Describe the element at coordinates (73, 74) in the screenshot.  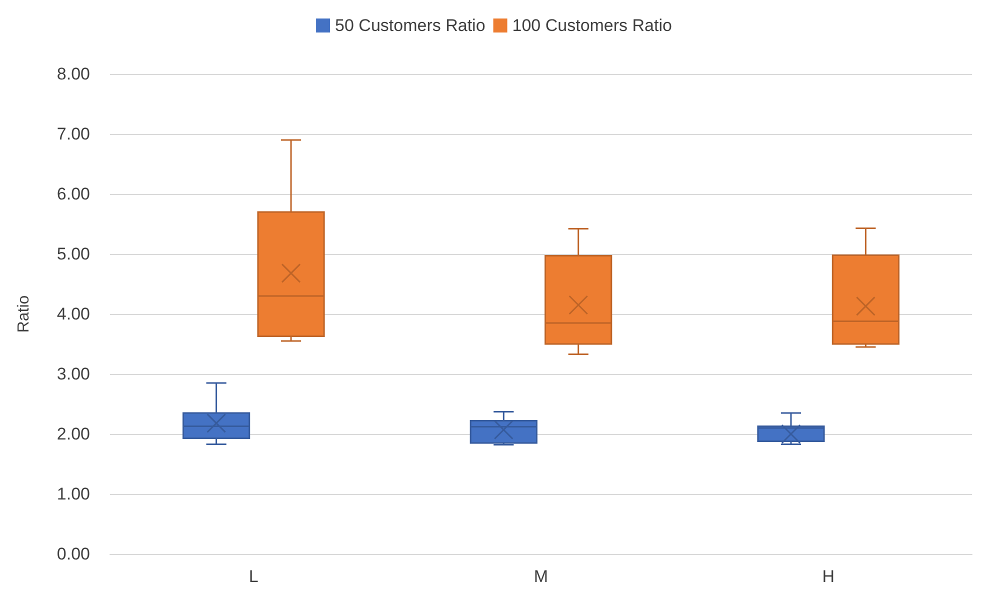
I see `y-tick-label: 8.00` at that location.